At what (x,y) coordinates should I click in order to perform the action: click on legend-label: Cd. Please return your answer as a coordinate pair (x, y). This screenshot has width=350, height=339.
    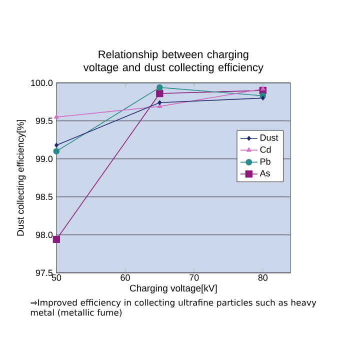
    Looking at the image, I should click on (265, 149).